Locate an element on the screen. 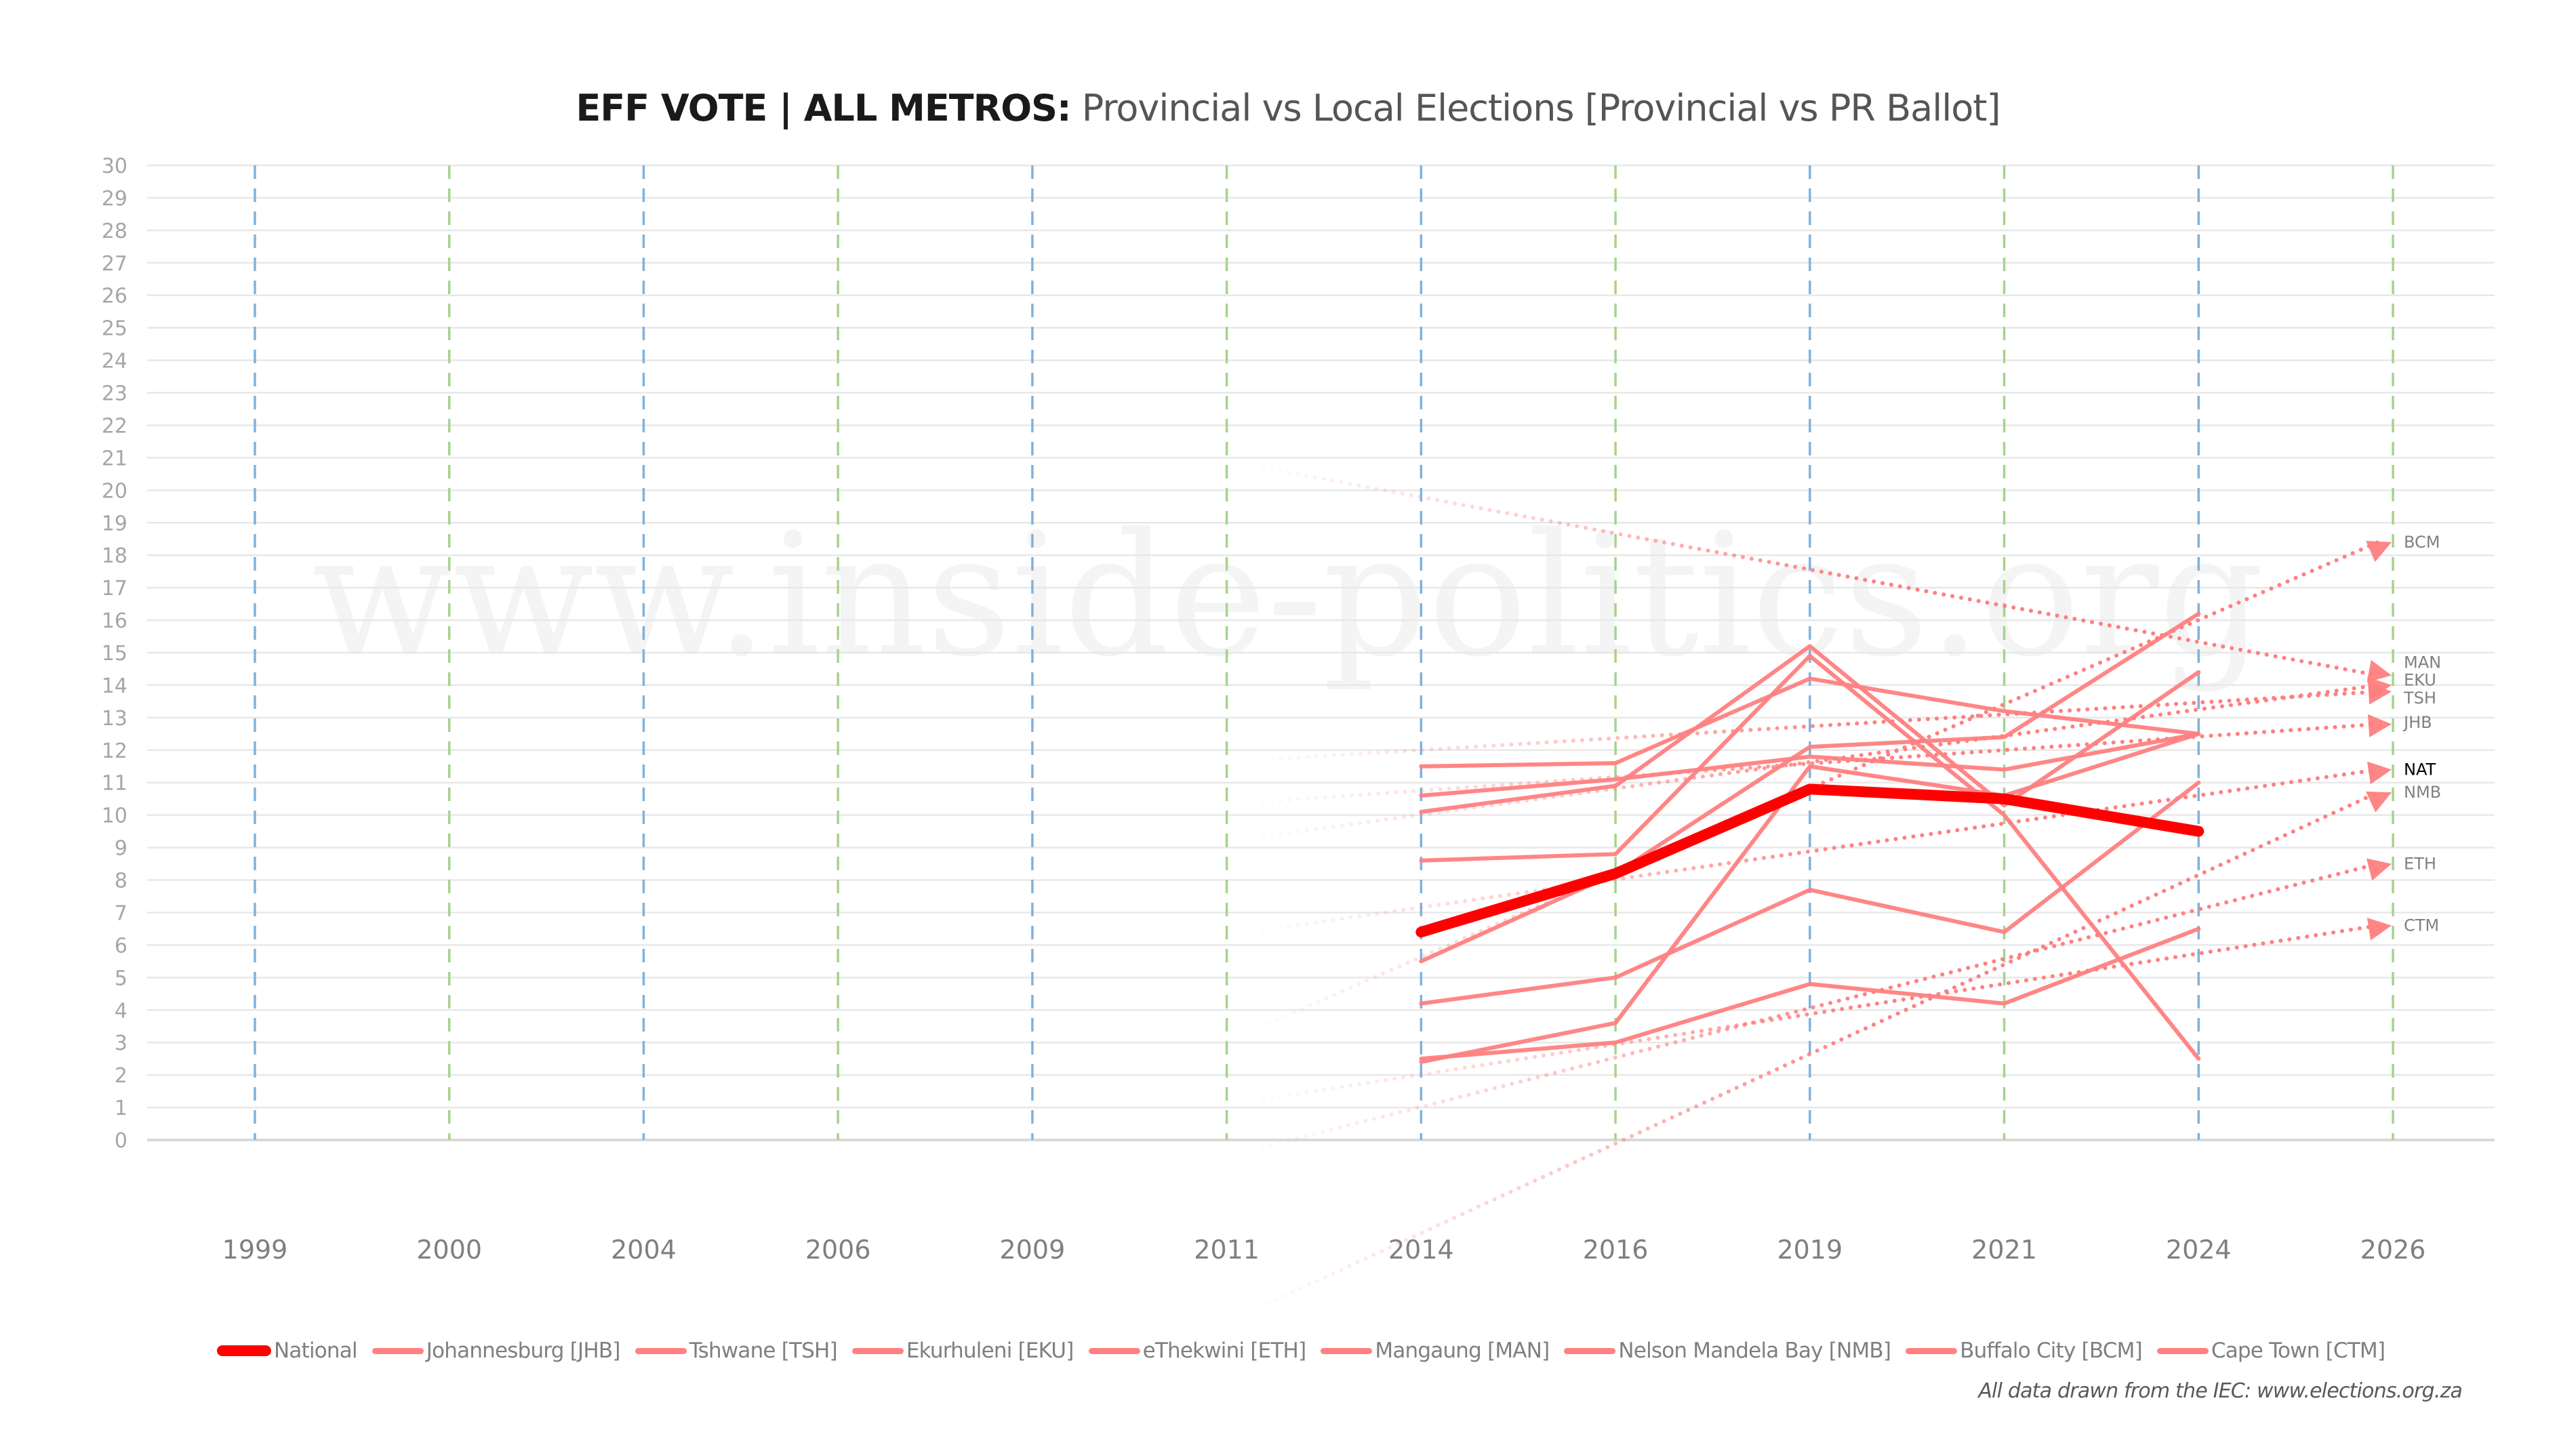 The image size is (2576, 1449). trend-line-nat is located at coordinates (1807, 851).